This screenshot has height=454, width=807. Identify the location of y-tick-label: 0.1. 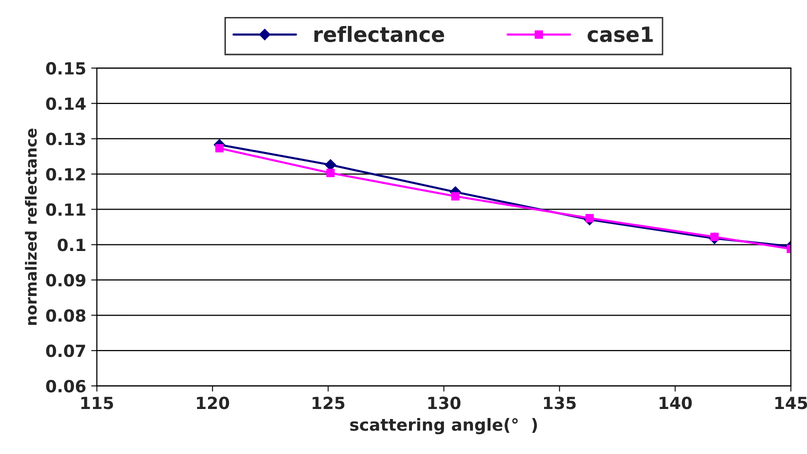
(72, 245).